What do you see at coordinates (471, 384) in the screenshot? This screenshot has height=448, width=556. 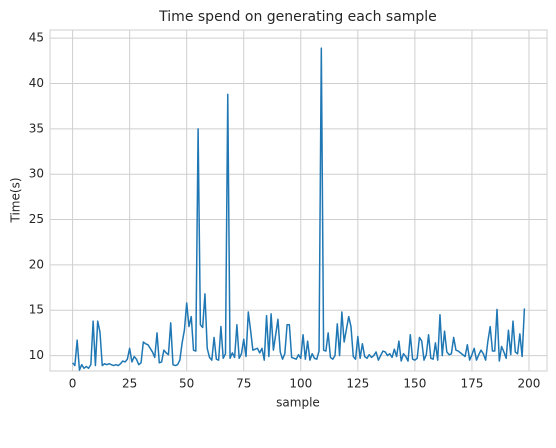 I see `x-tick-label: 175` at bounding box center [471, 384].